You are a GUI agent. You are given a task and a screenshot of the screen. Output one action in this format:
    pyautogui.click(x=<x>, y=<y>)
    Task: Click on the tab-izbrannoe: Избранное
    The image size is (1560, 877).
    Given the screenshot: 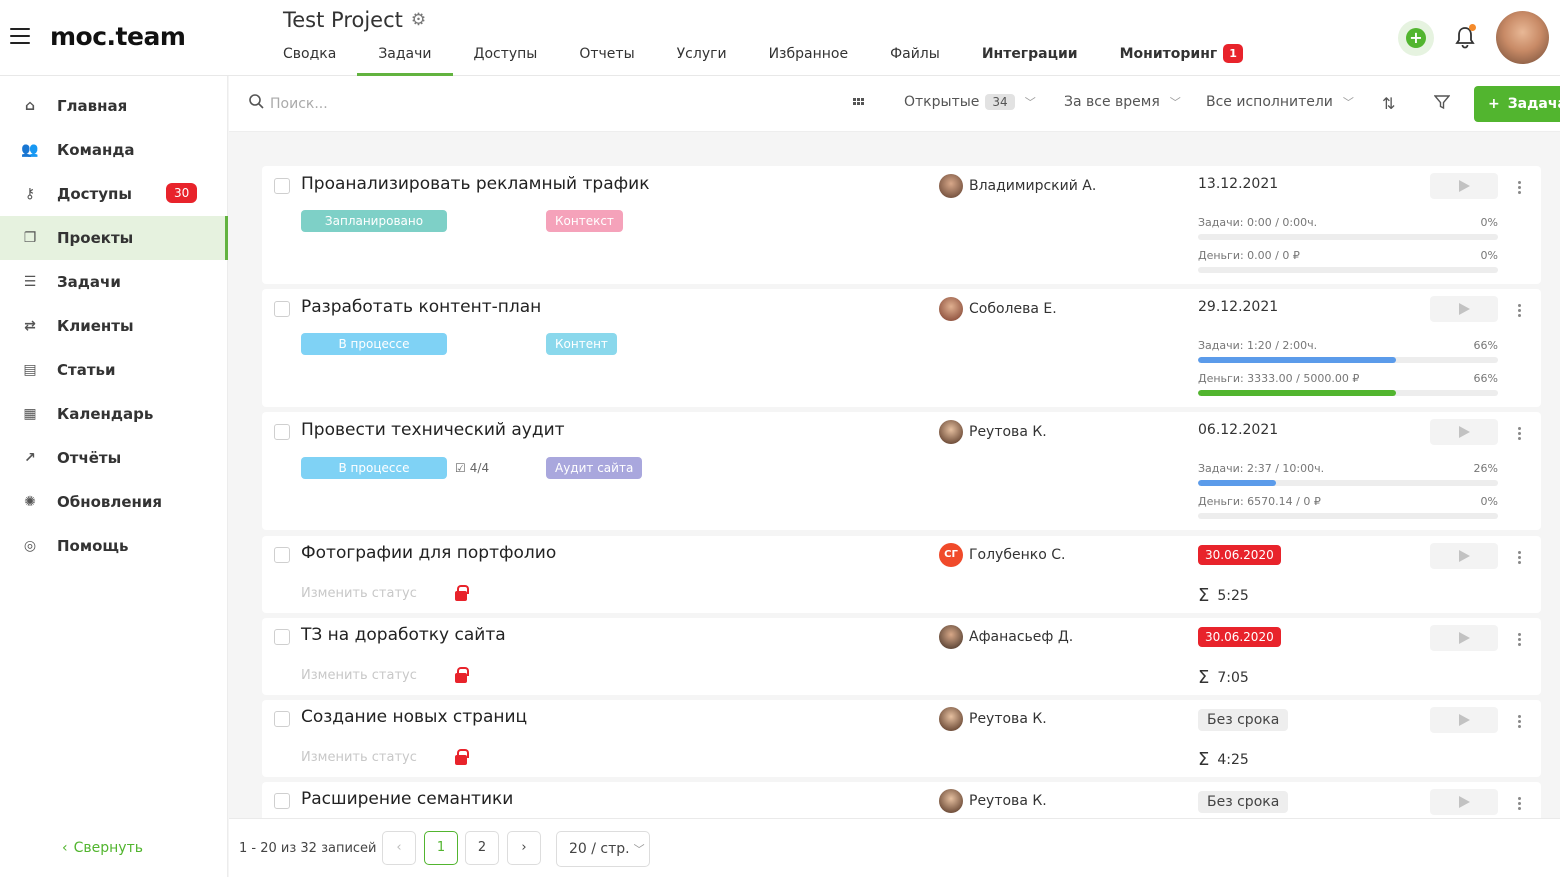 What is the action you would take?
    pyautogui.click(x=809, y=58)
    